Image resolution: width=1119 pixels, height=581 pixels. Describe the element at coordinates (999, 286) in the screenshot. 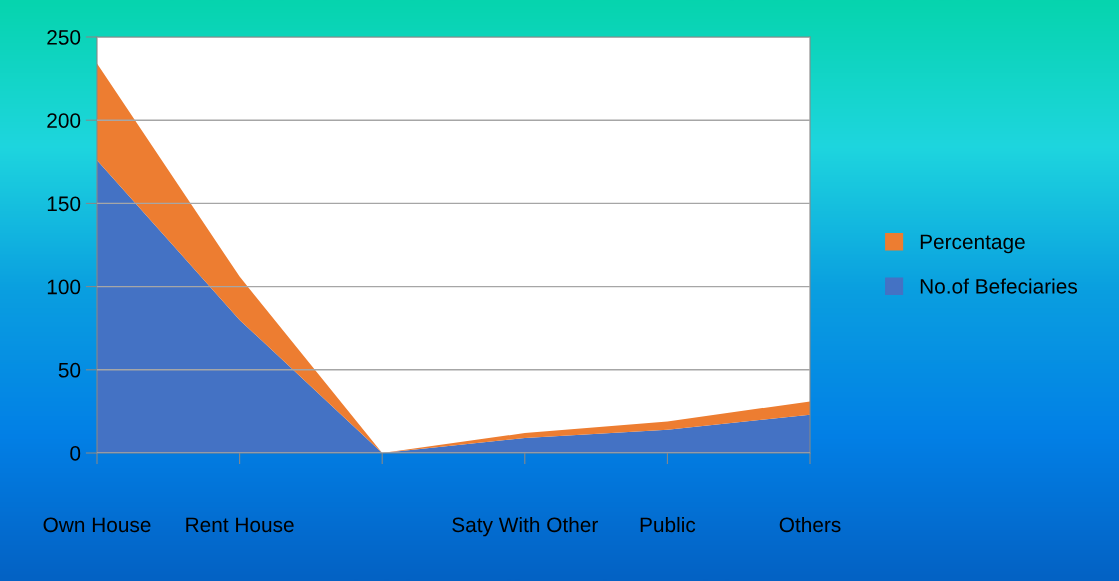

I see `legend-label: No.of Befeciaries` at that location.